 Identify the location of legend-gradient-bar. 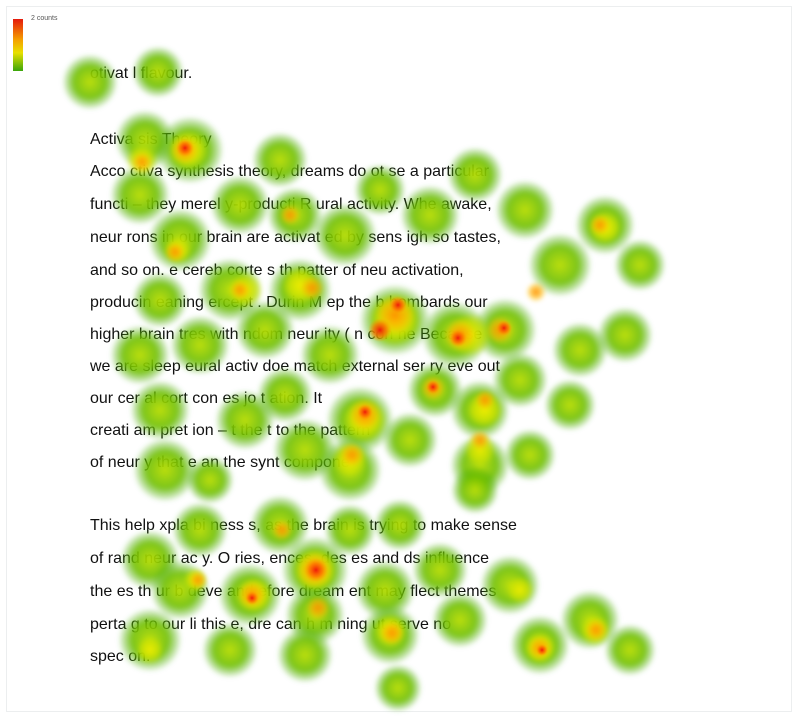
(18, 45).